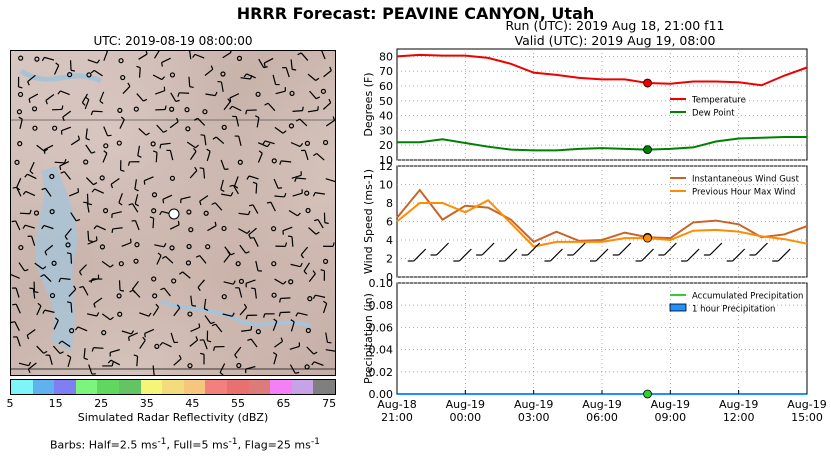 This screenshot has height=460, width=831. Describe the element at coordinates (56, 258) in the screenshot. I see `reservoir-shape` at that location.